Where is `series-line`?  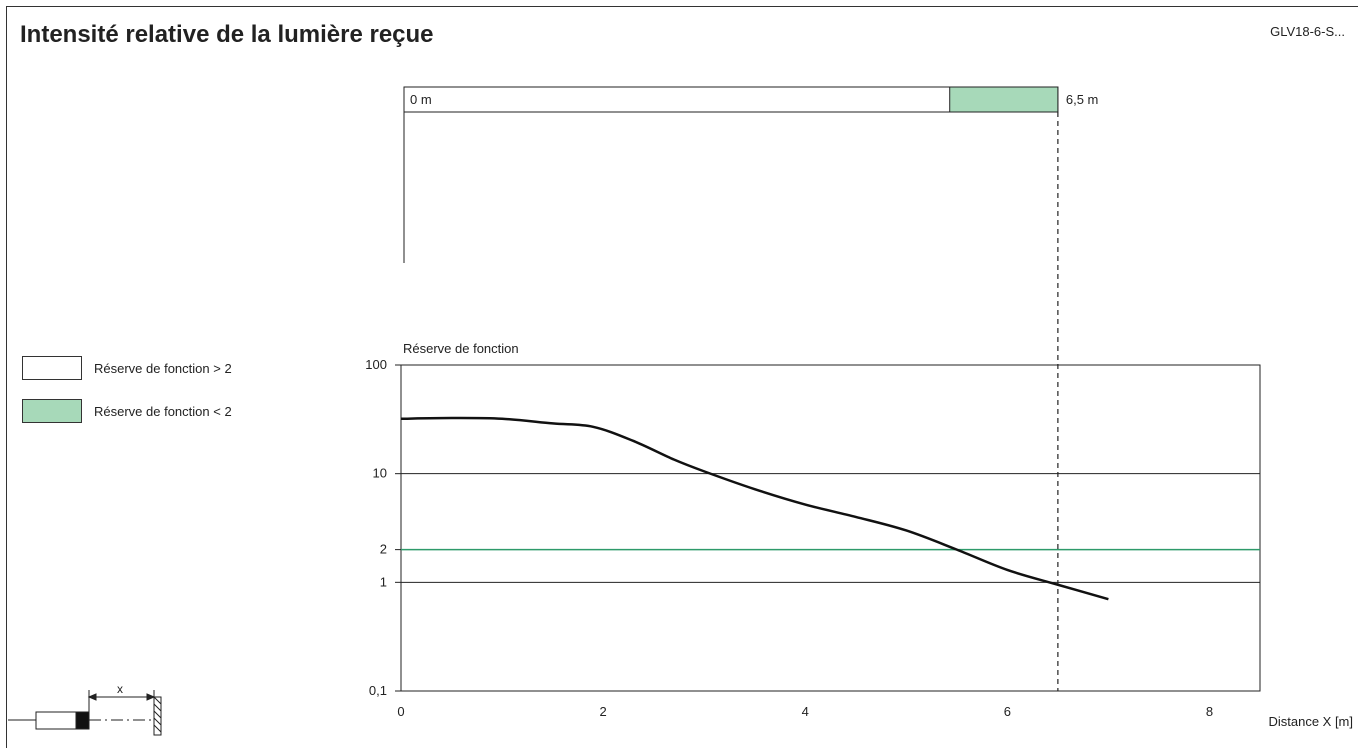
series-line is located at coordinates (754, 508).